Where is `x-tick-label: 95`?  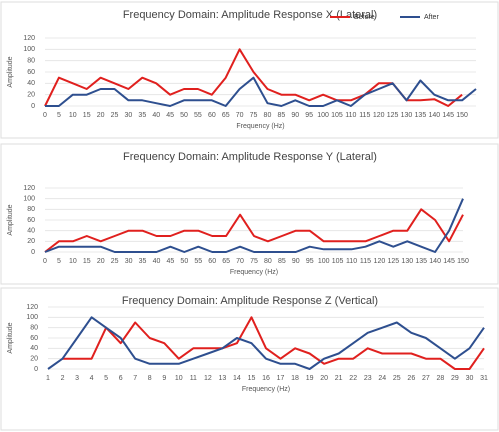
x-tick-label: 95 is located at coordinates (309, 115).